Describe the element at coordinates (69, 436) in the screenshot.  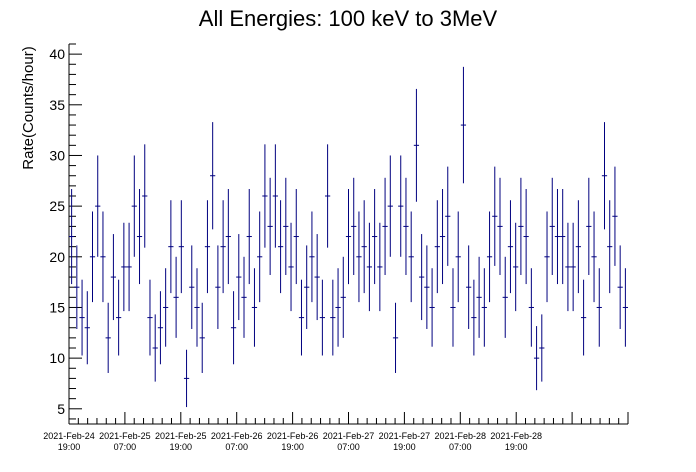
I see `x-tick-label-date: 2021-Feb-24` at that location.